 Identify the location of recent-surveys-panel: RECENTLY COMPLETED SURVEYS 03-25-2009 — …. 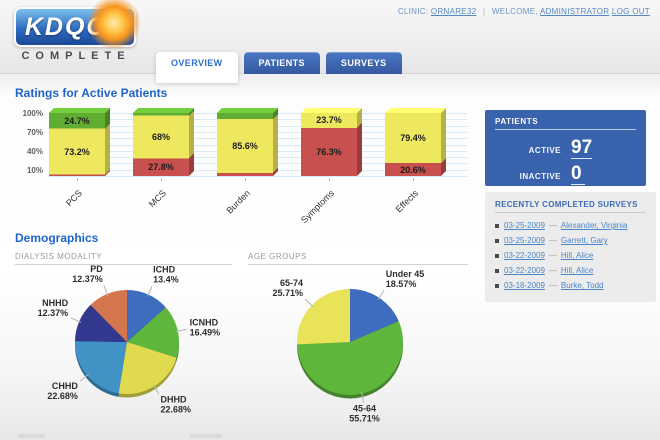
(570, 247).